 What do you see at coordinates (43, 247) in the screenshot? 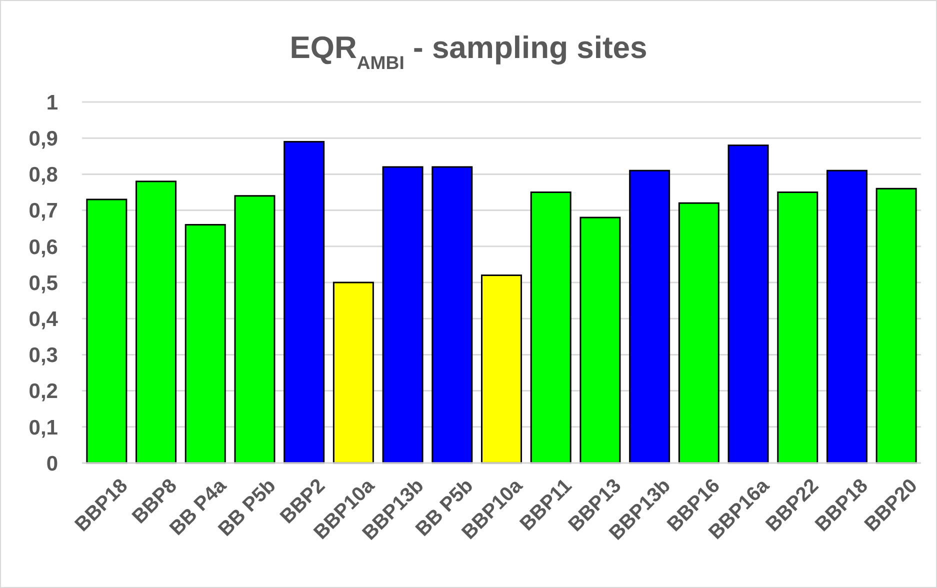
I see `y-tick-label: 0,6` at bounding box center [43, 247].